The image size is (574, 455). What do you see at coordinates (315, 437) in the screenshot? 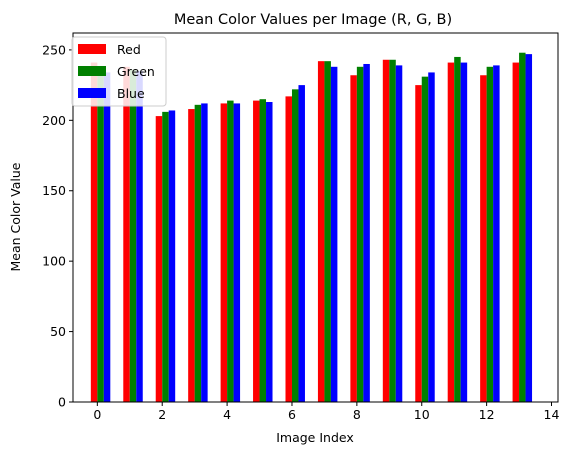
I see `x-axis-label: Image Index` at bounding box center [315, 437].